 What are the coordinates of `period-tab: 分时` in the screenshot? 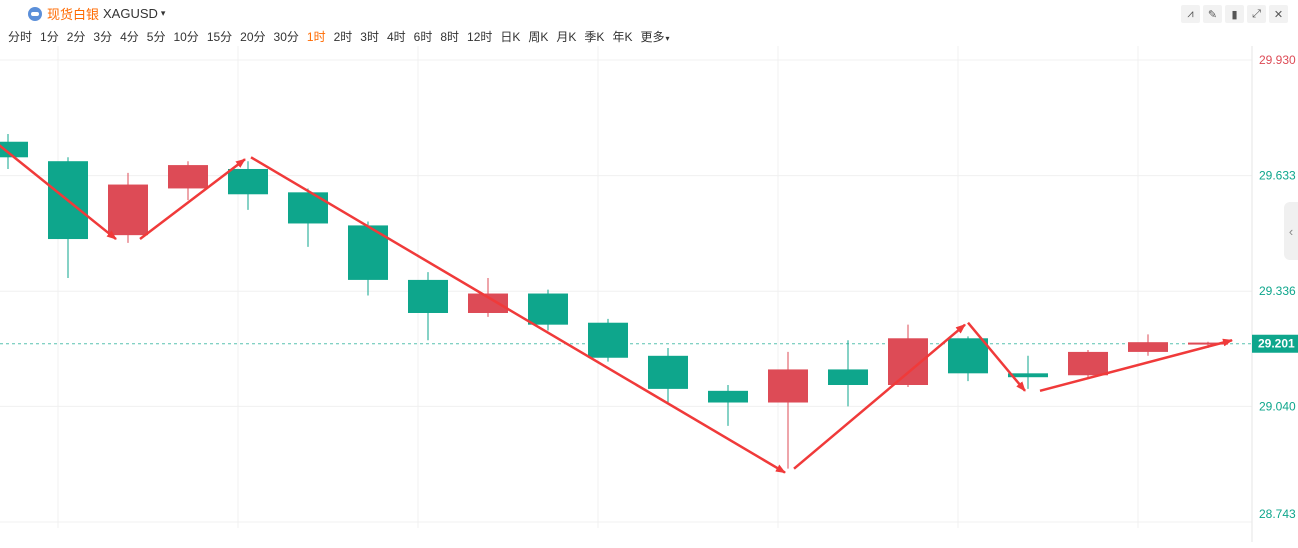 It's located at (20, 36).